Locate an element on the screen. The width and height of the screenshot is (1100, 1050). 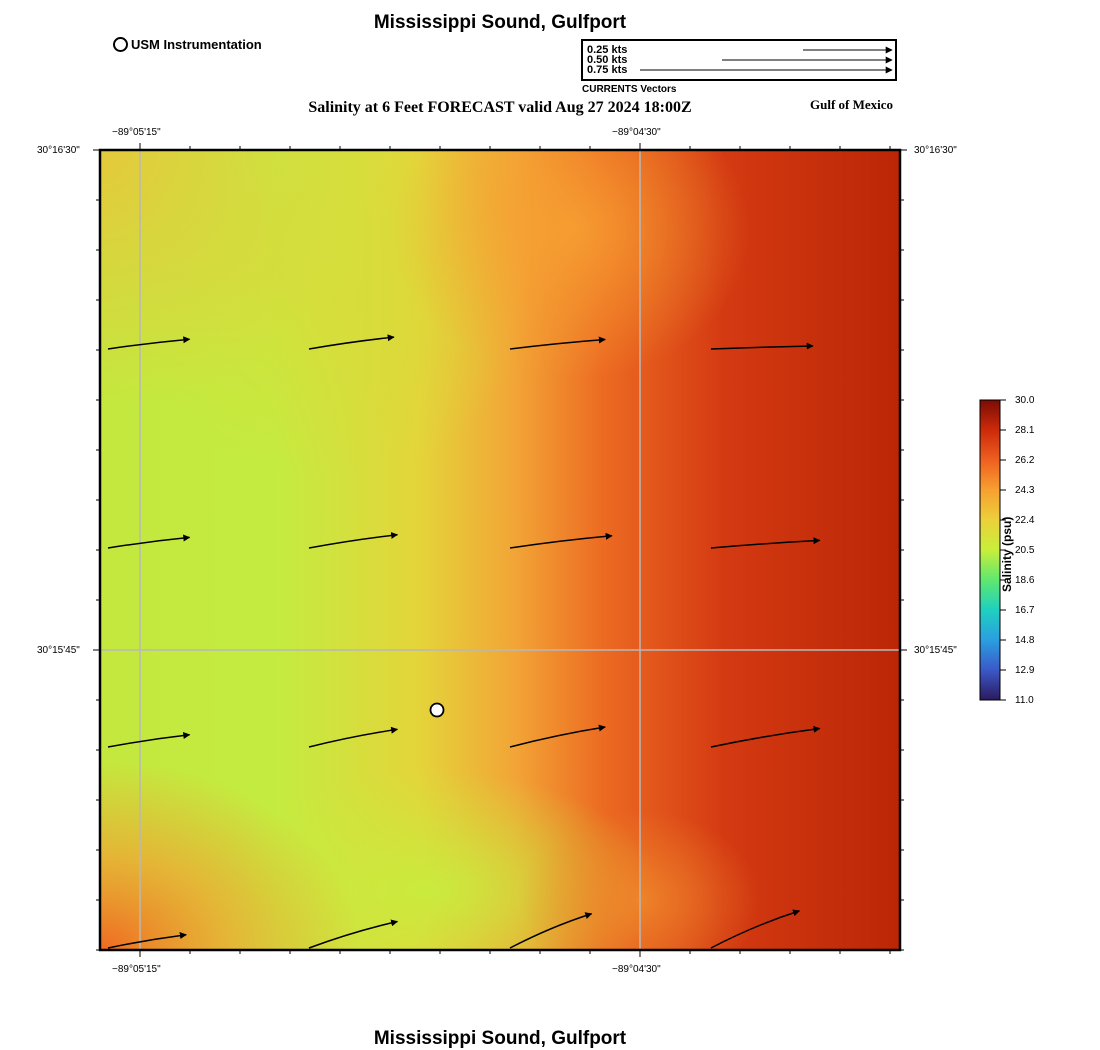
vector-legend-label-1: 0.25 kts is located at coordinates (607, 50).